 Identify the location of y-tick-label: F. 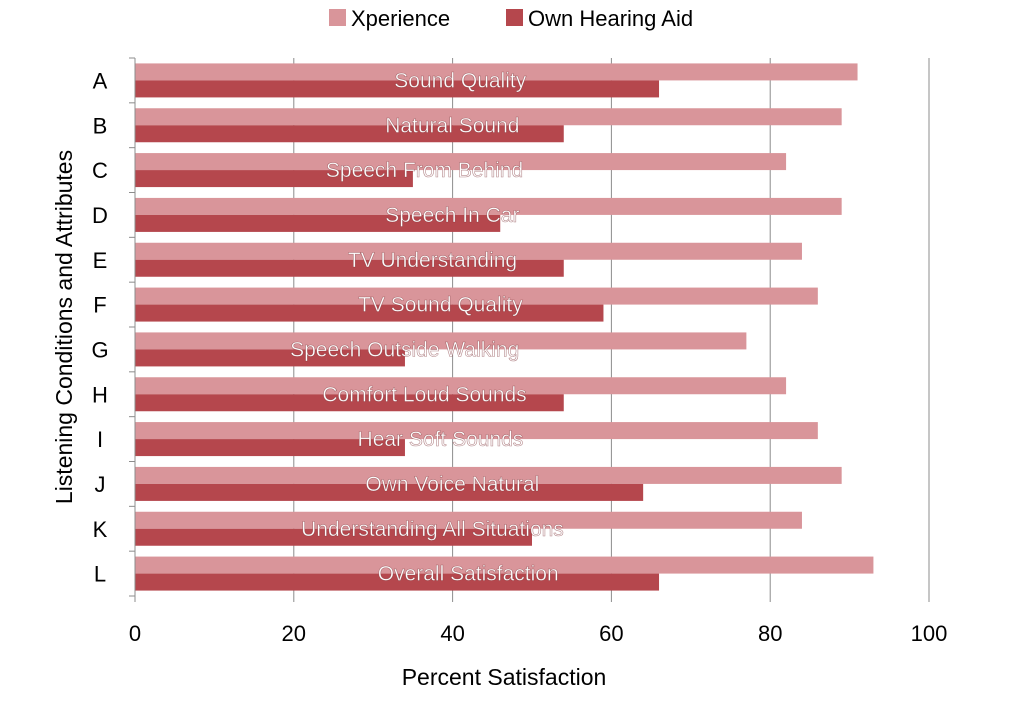
(99, 305).